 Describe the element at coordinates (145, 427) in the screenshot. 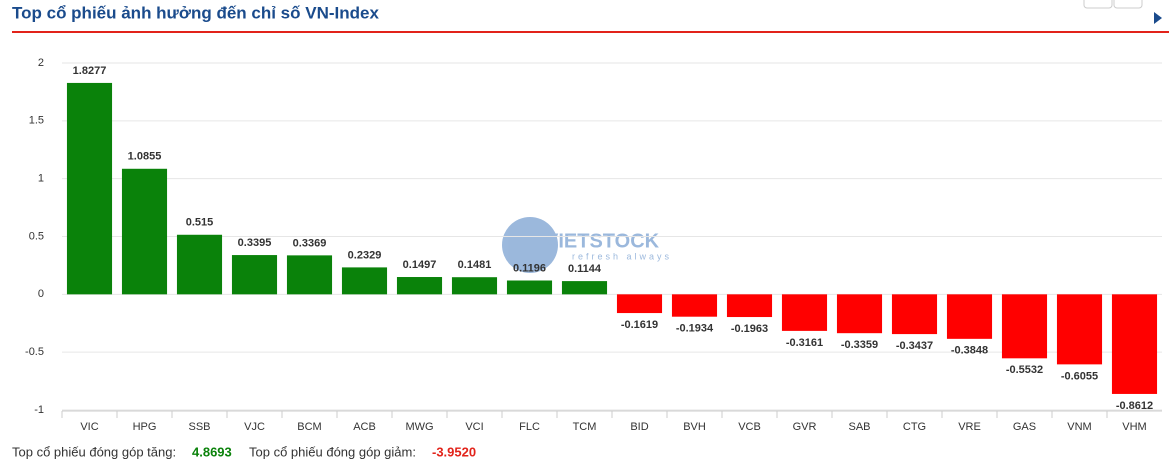

I see `x-tick-label: HPG` at that location.